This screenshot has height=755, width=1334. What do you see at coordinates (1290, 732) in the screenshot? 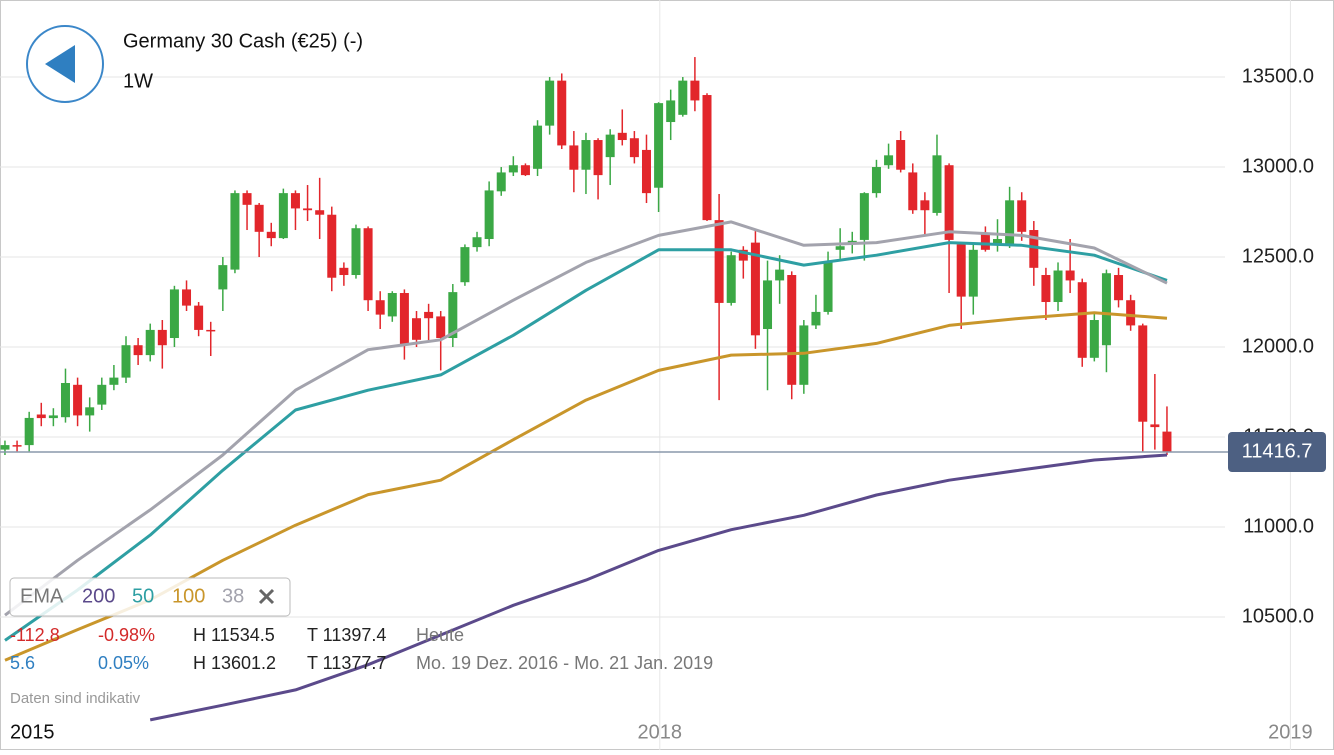
I see `x-tick-label: 2019` at bounding box center [1290, 732].